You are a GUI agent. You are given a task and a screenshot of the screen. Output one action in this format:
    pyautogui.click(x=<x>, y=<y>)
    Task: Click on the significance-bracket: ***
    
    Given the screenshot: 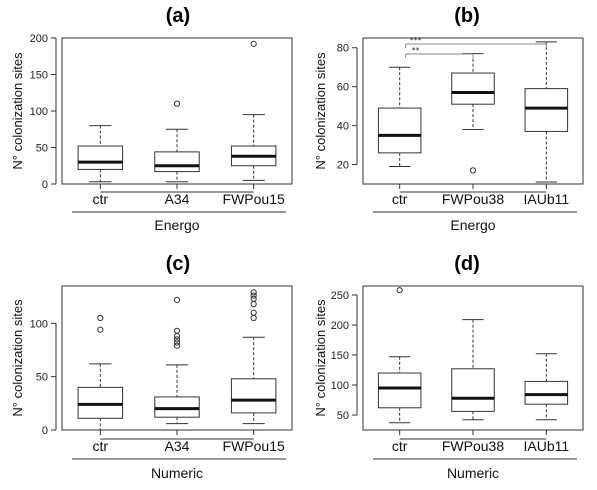 What is the action you would take?
    pyautogui.click(x=476, y=42)
    